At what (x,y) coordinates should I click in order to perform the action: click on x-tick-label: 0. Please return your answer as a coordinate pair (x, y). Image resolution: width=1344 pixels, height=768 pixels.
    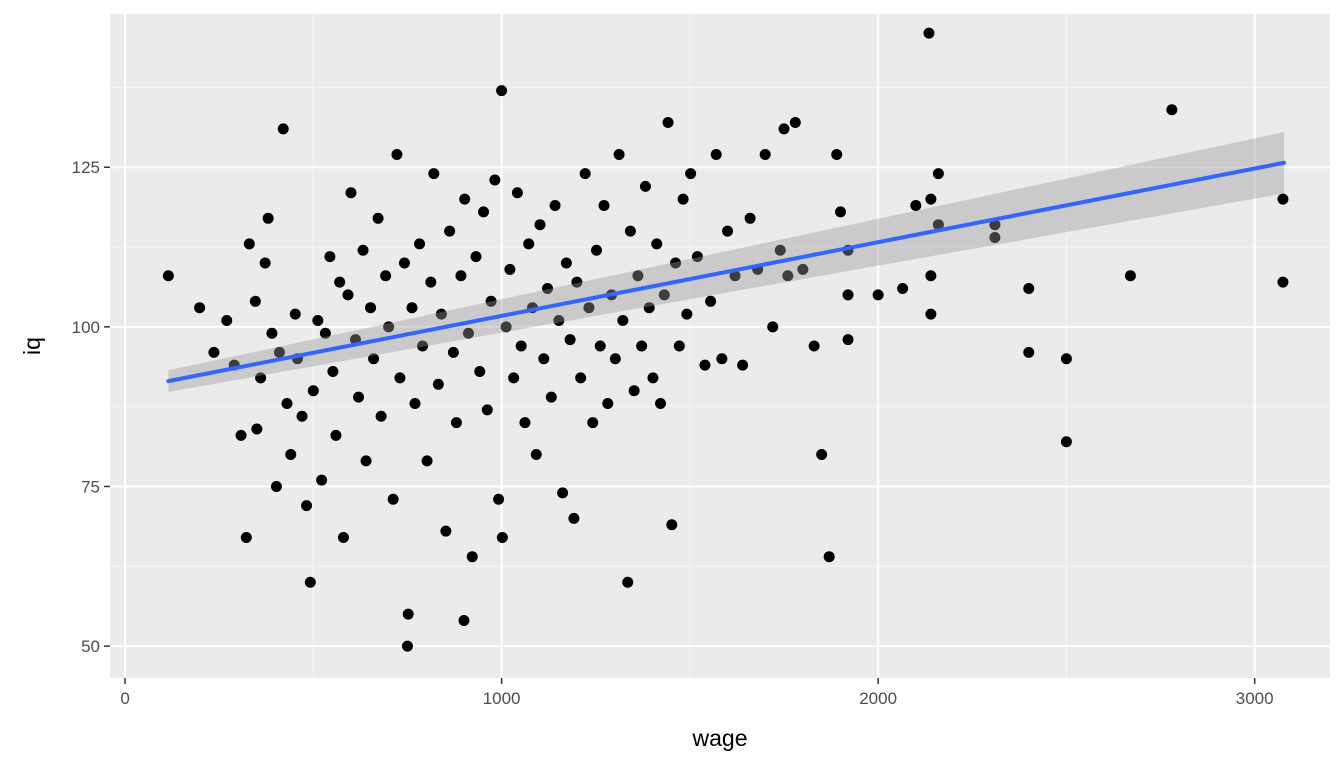
    Looking at the image, I should click on (124, 698).